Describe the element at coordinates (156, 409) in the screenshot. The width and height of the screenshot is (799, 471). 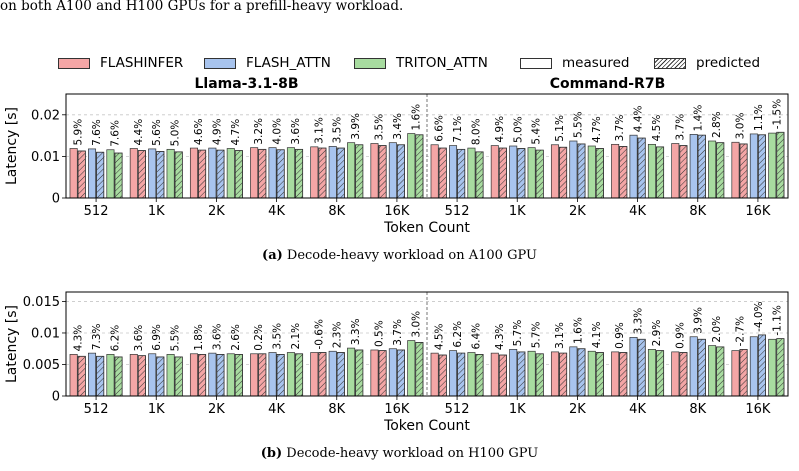
I see `x-tick-label: 1K` at that location.